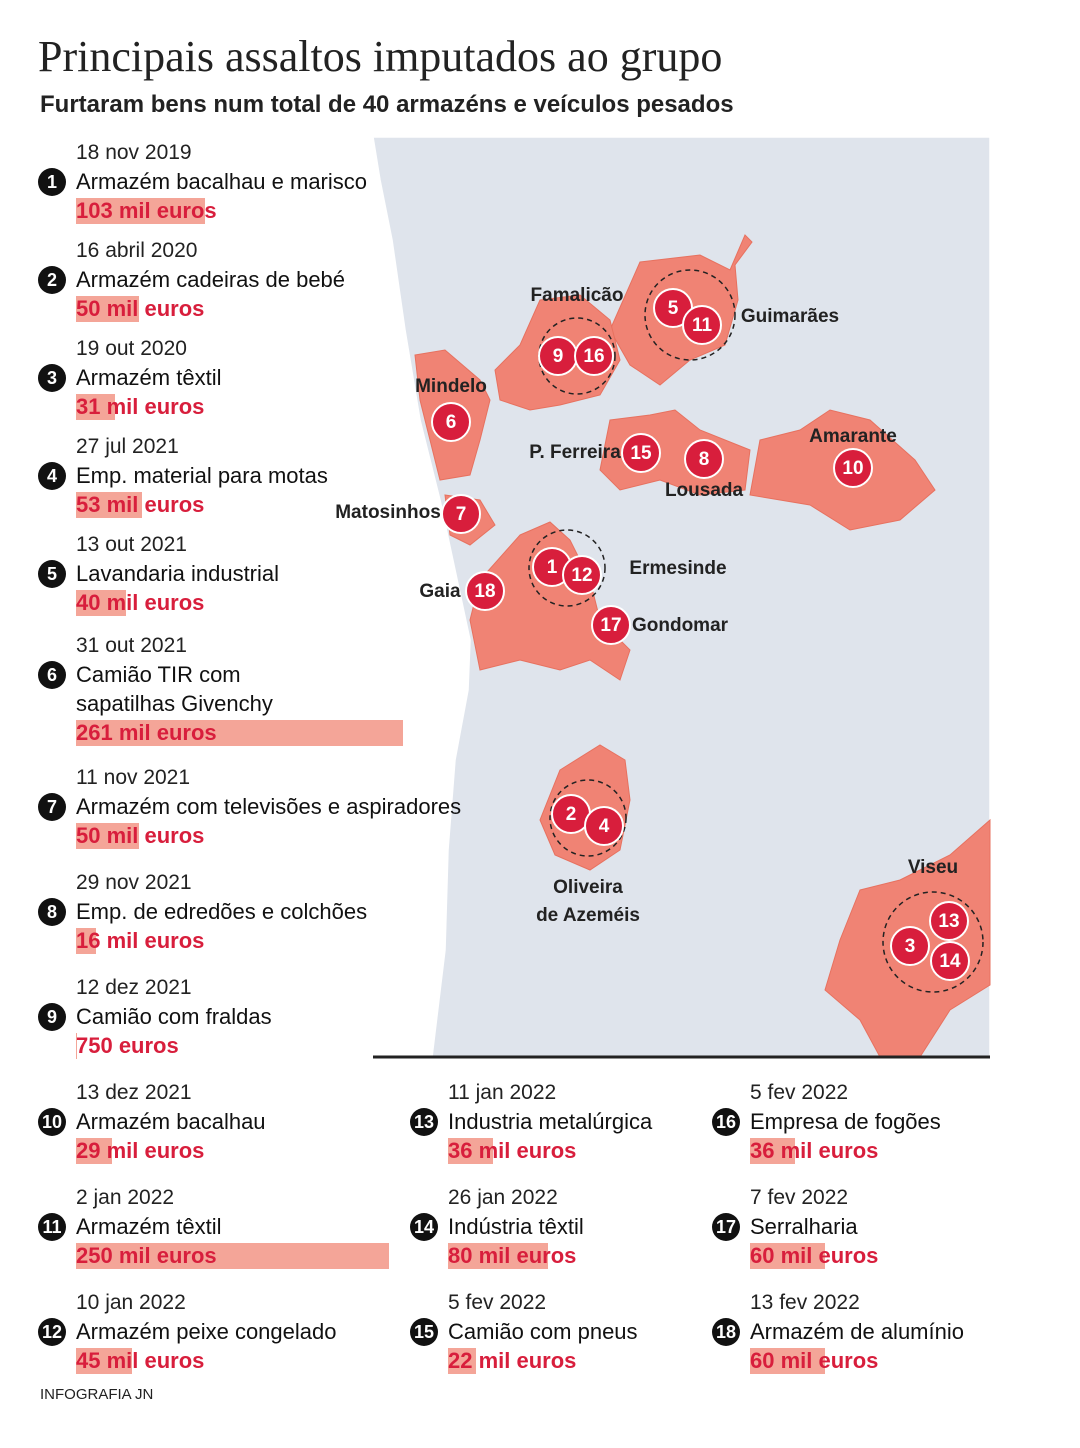 This screenshot has width=1080, height=1448. What do you see at coordinates (140, 406) in the screenshot?
I see `amount-label: 31 mil euros` at bounding box center [140, 406].